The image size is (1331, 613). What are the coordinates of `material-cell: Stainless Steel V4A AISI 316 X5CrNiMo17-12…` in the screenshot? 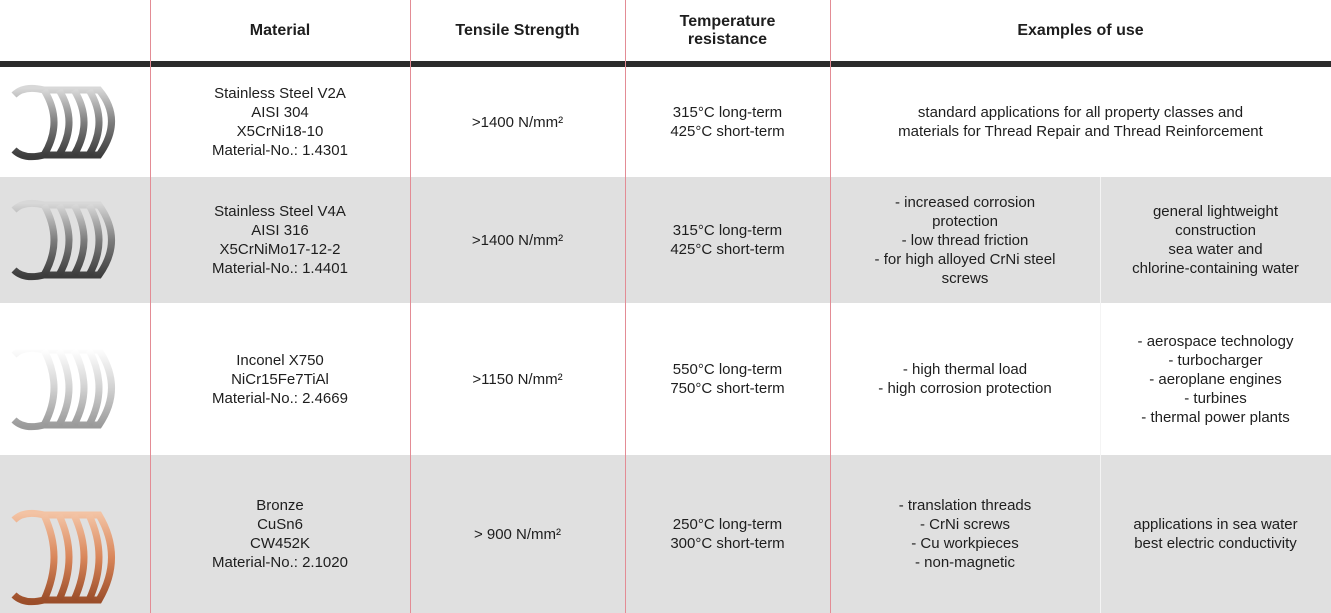 It's located at (280, 240).